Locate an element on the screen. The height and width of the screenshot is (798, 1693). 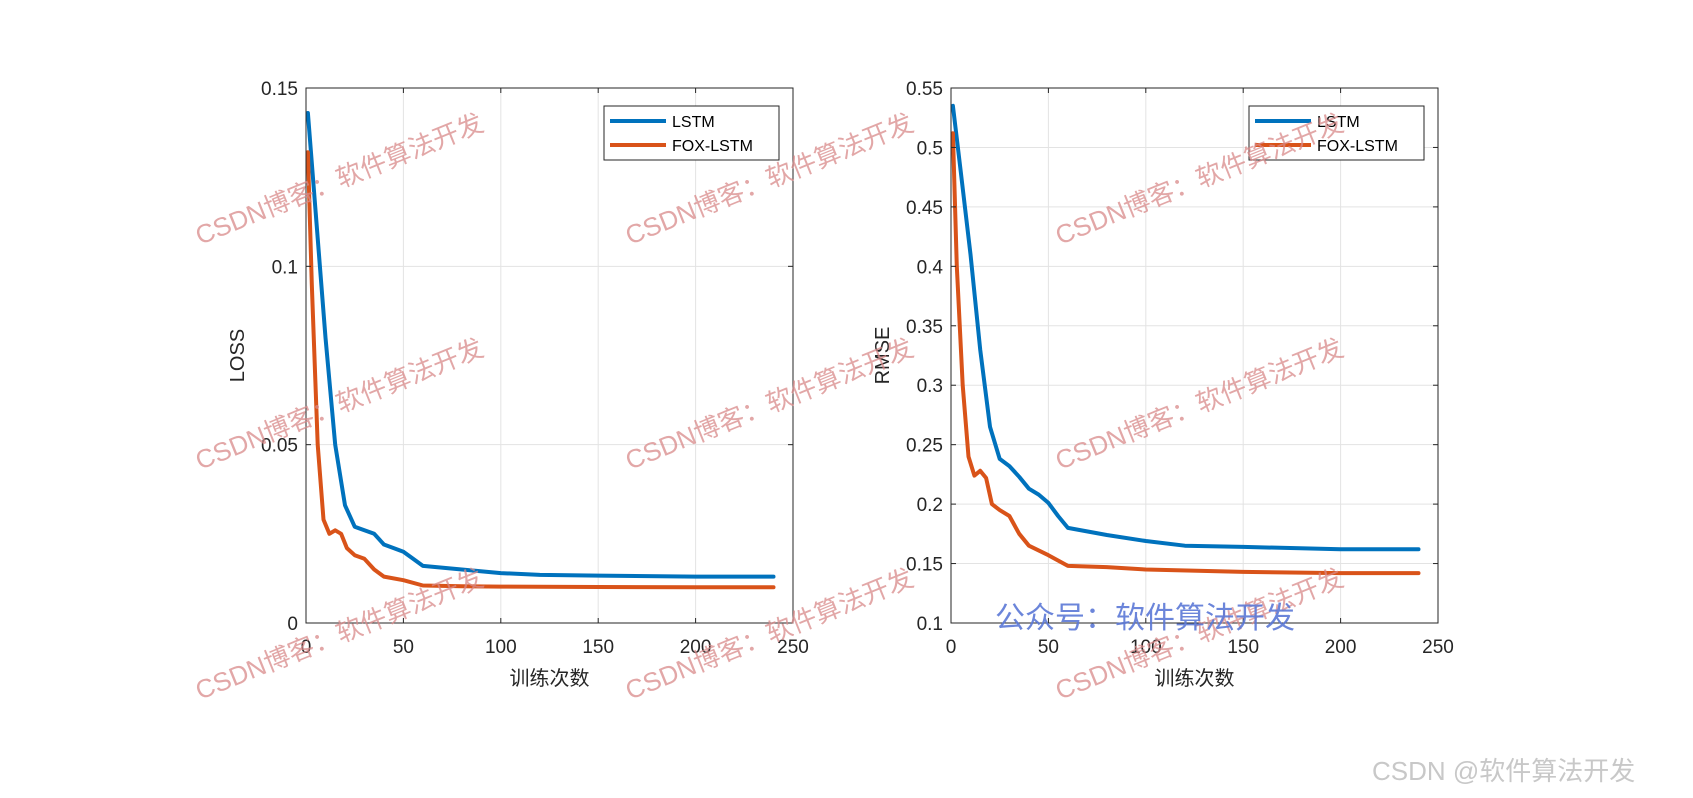
loss-xtick-label: 150 is located at coordinates (598, 647).